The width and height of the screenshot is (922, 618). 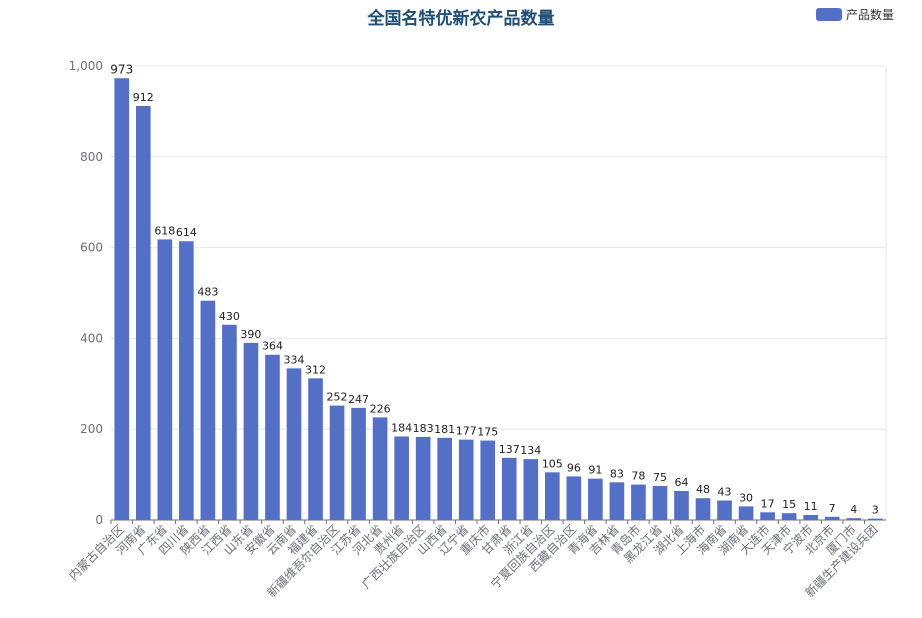 I want to click on legend-swatch, so click(x=829, y=14).